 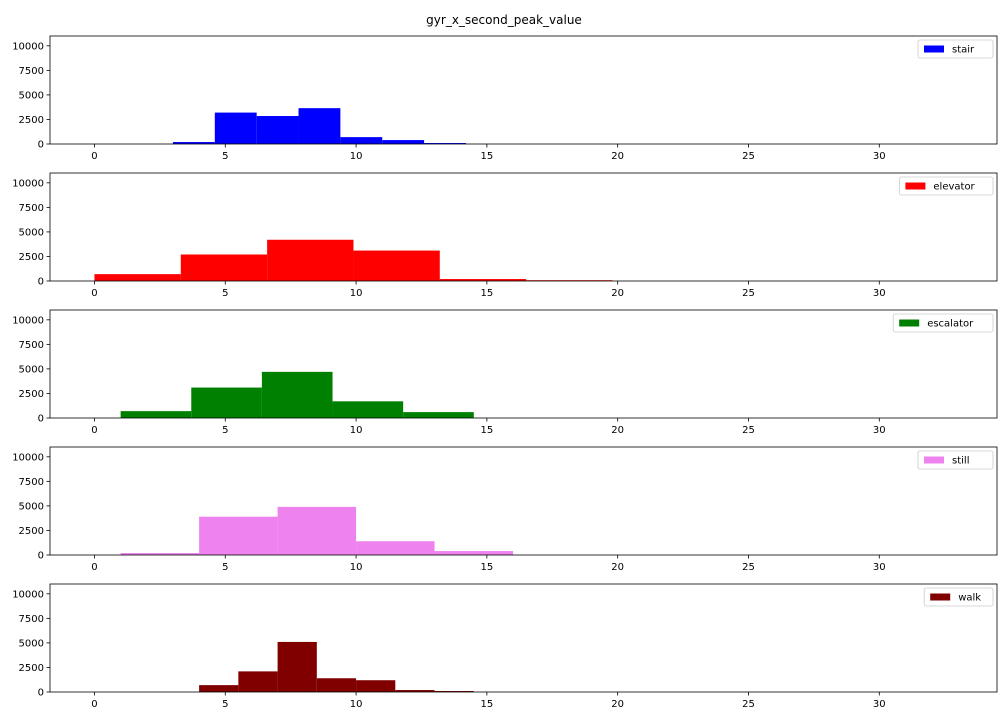 What do you see at coordinates (954, 187) in the screenshot?
I see `legend-label: elevator` at bounding box center [954, 187].